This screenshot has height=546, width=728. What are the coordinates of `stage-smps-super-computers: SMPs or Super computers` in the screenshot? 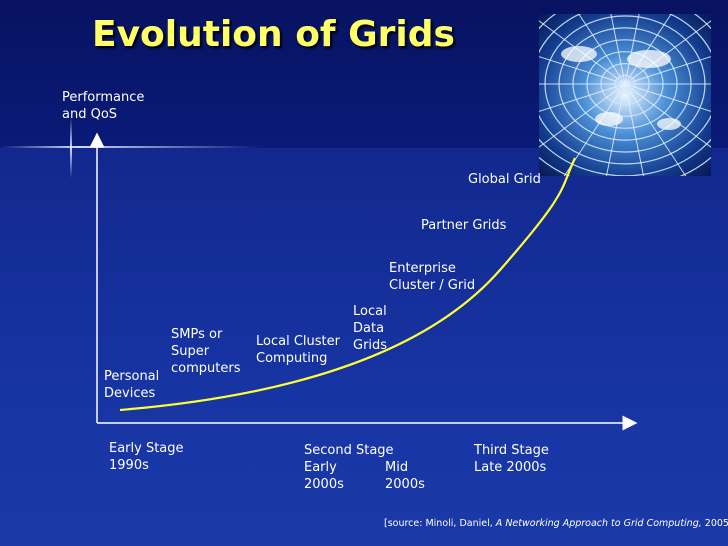 It's located at (206, 351).